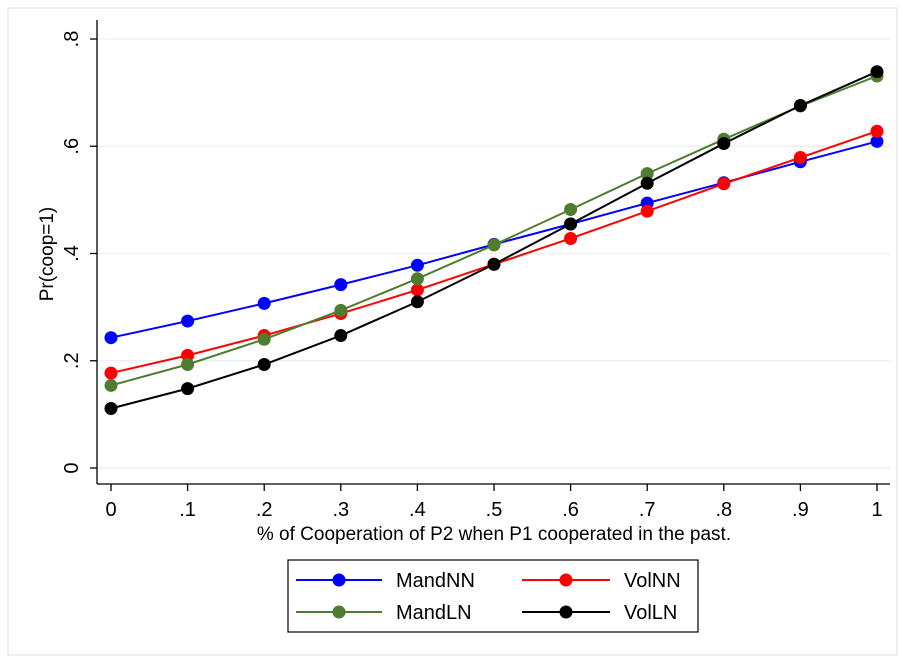  What do you see at coordinates (72, 360) in the screenshot?
I see `y-tick-label: .2` at bounding box center [72, 360].